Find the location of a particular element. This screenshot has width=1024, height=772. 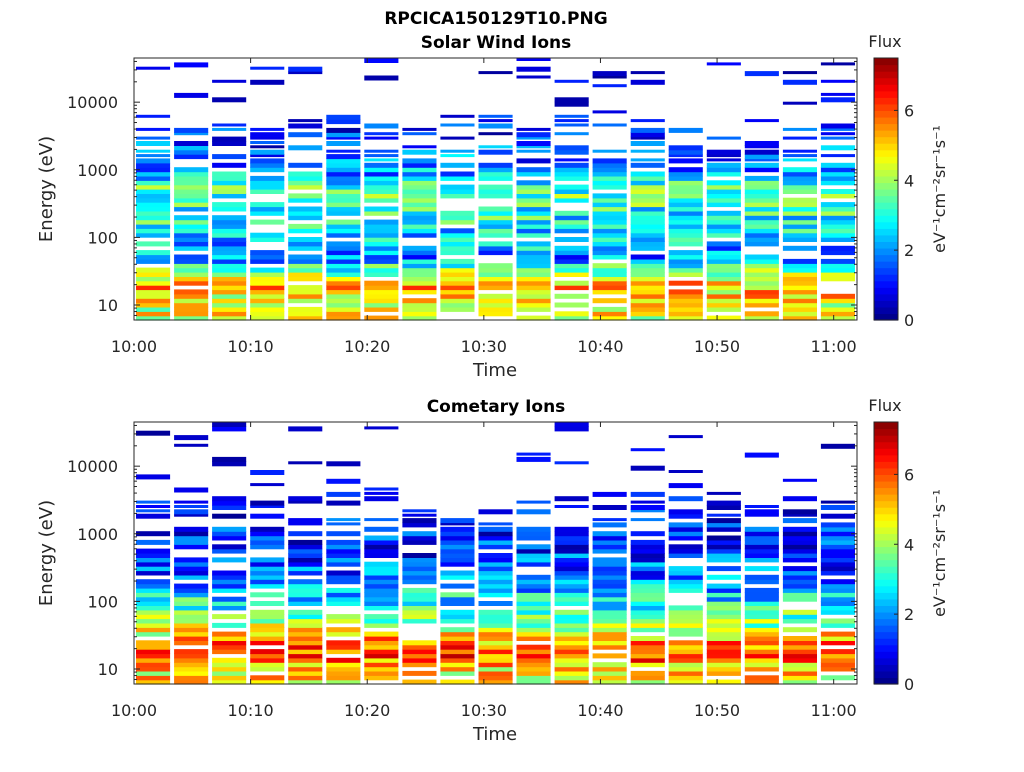

figure-title: RPCICA150129T10.PNG is located at coordinates (495, 19).